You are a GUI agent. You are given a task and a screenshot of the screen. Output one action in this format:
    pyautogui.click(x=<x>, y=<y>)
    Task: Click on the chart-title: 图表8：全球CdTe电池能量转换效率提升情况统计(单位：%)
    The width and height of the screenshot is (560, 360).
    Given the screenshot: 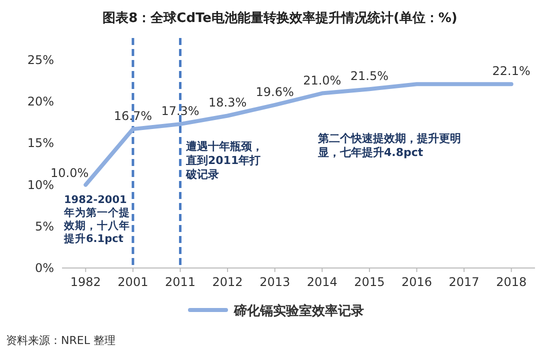 What is the action you would take?
    pyautogui.click(x=280, y=18)
    